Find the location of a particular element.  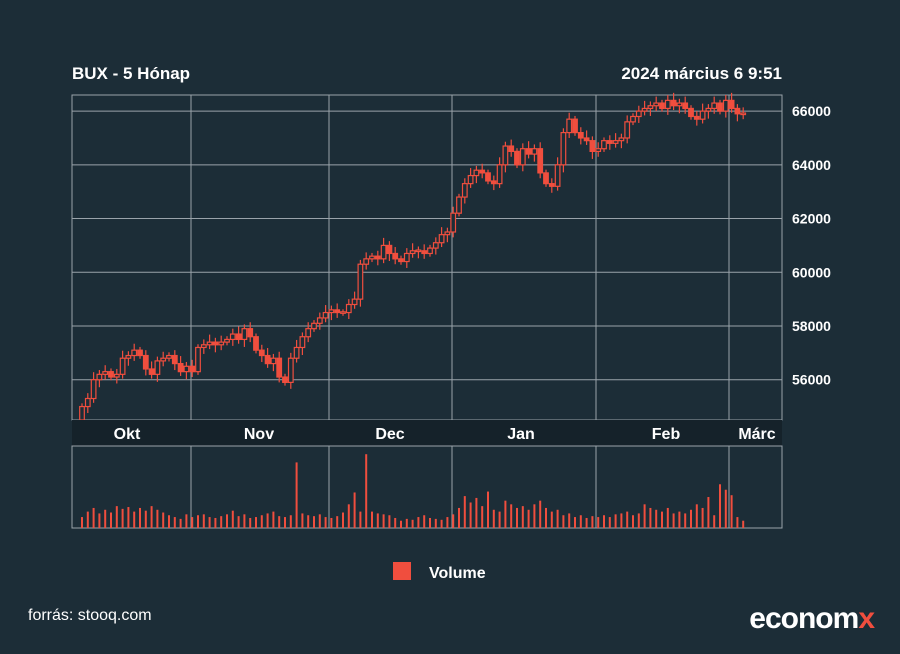

y-tick-label: 60000 is located at coordinates (811, 272).